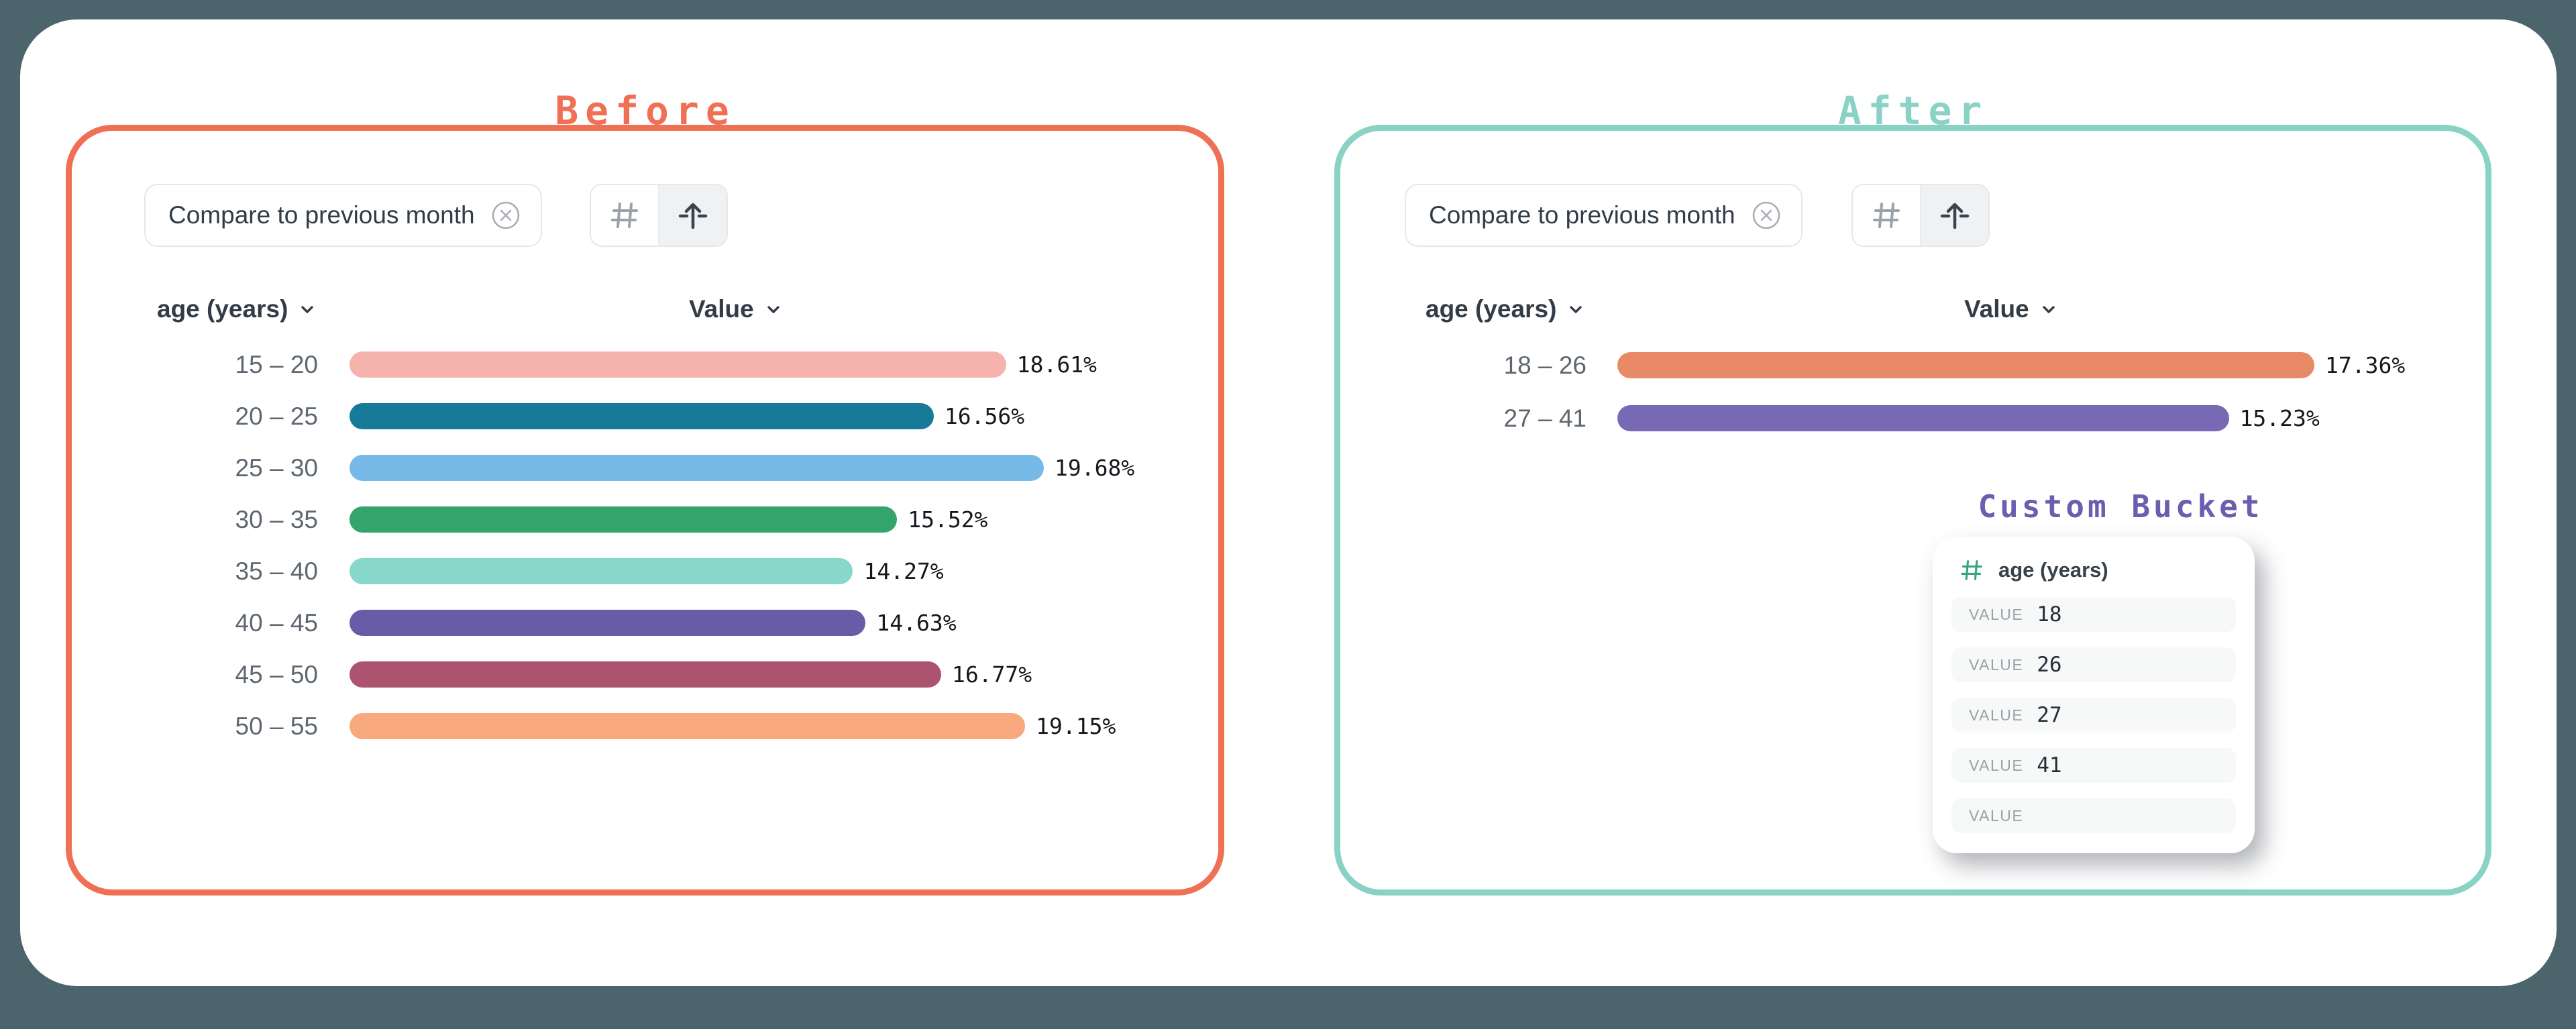 Image resolution: width=2576 pixels, height=1029 pixels. Describe the element at coordinates (276, 571) in the screenshot. I see `category-label: 35 – 40` at that location.